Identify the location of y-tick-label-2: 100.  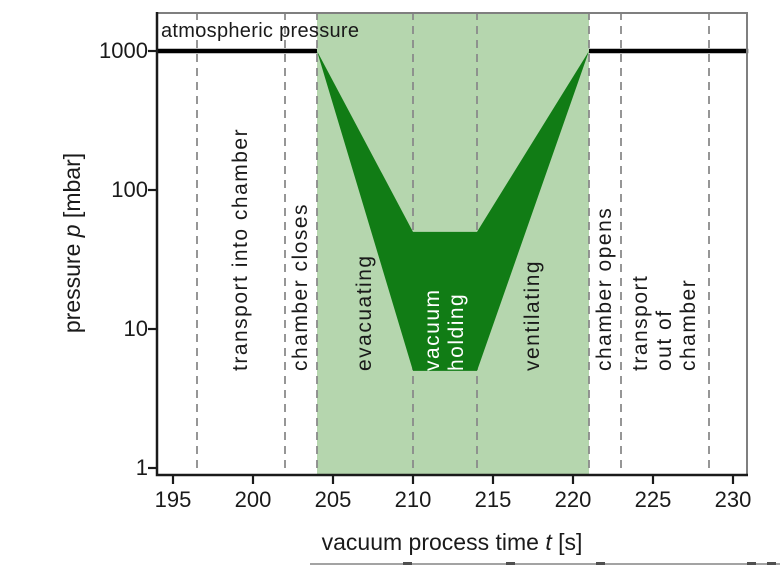
(129, 189).